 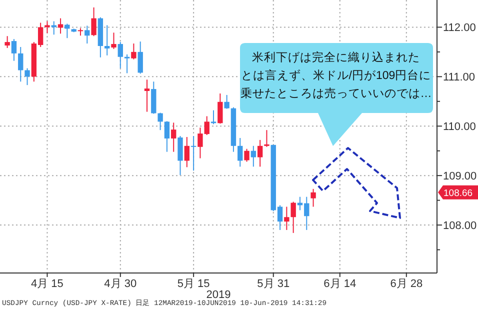 I want to click on annotation: 米利下げは完全に織り込まれた, so click(x=336, y=57).